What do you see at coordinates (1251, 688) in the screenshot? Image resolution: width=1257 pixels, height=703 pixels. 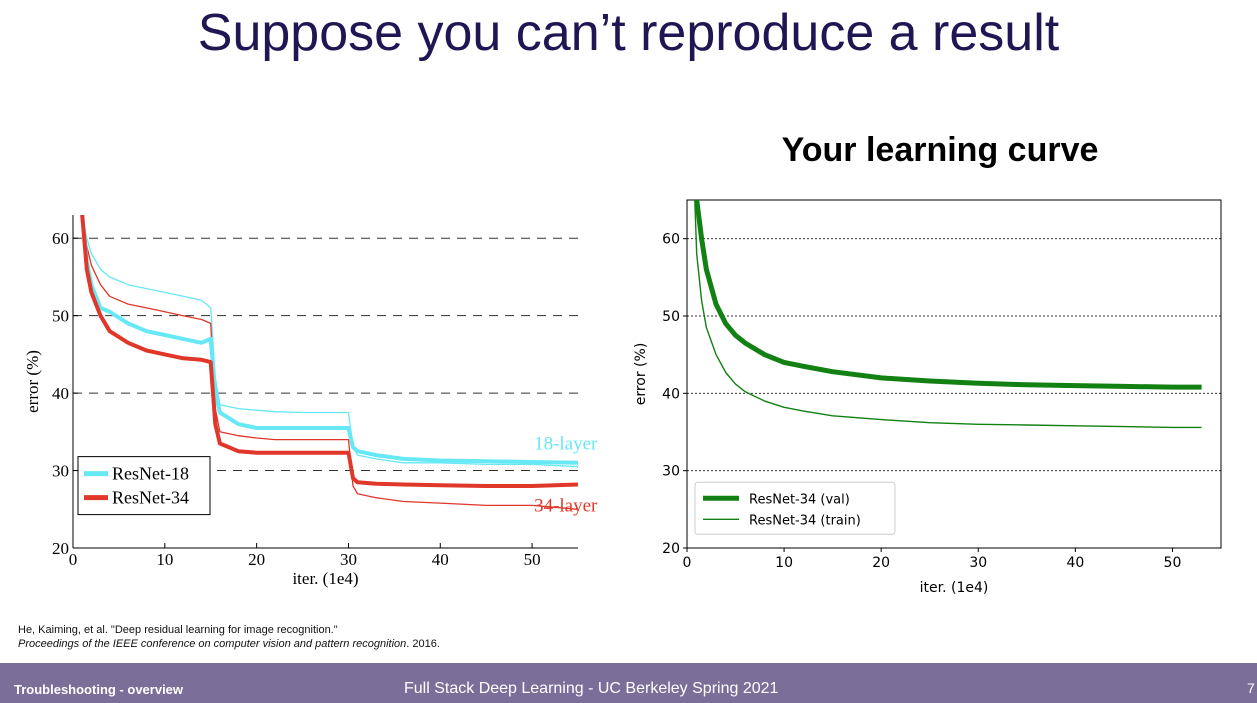 I see `footer-page-number: 7` at bounding box center [1251, 688].